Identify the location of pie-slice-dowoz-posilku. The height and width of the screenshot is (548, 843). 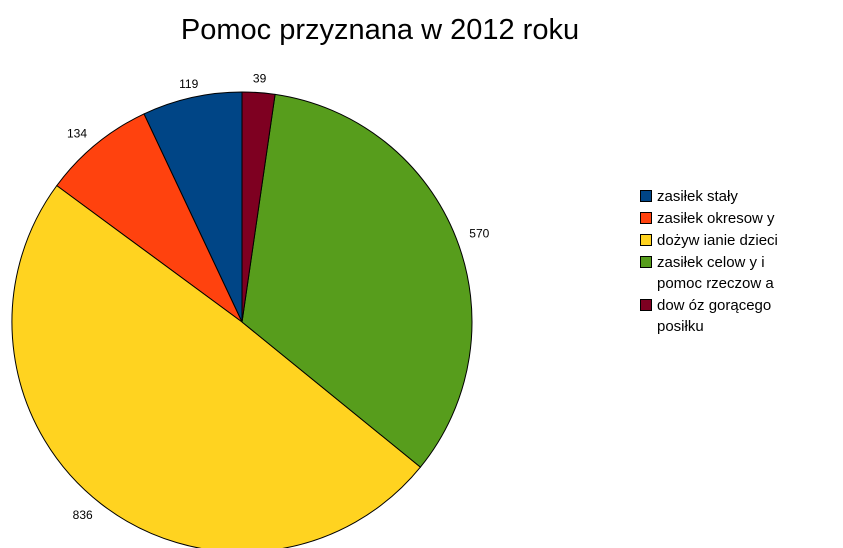
(258, 207).